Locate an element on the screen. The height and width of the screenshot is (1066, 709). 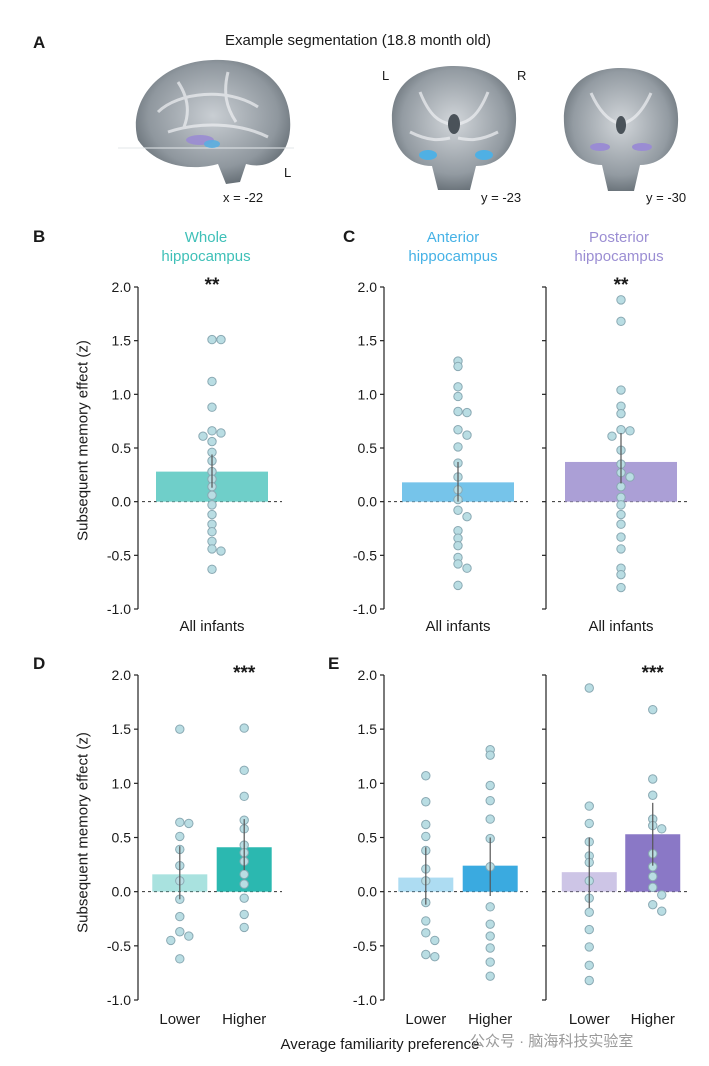
panel-c-anterior-category-label: All infants is located at coordinates (457, 626).